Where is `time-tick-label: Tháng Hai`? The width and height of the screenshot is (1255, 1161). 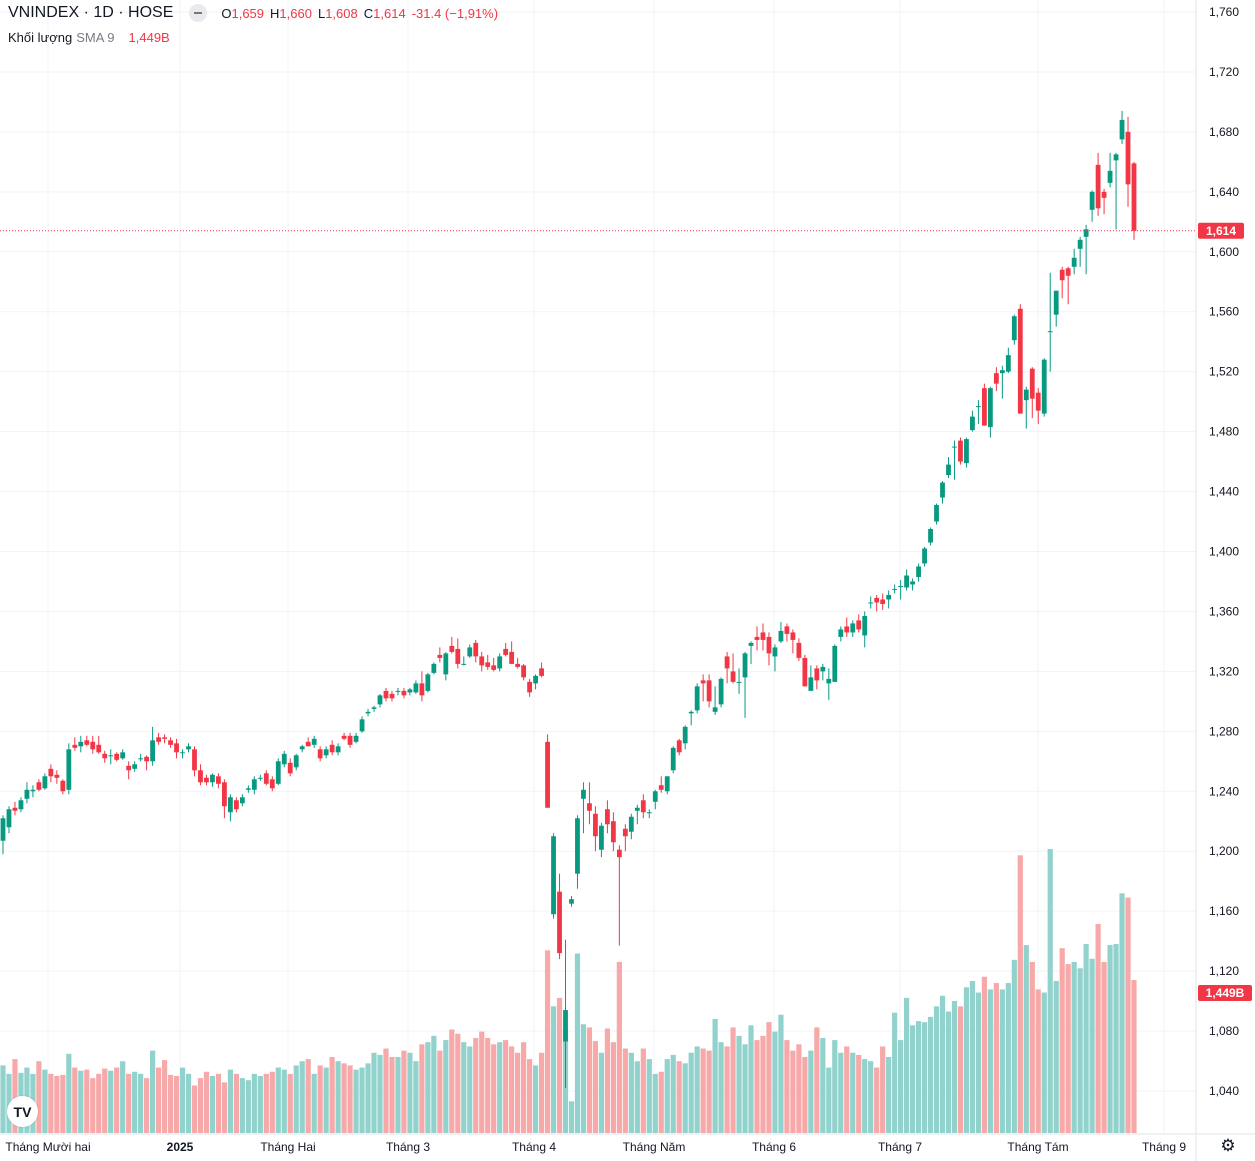
time-tick-label: Tháng Hai is located at coordinates (287, 1147).